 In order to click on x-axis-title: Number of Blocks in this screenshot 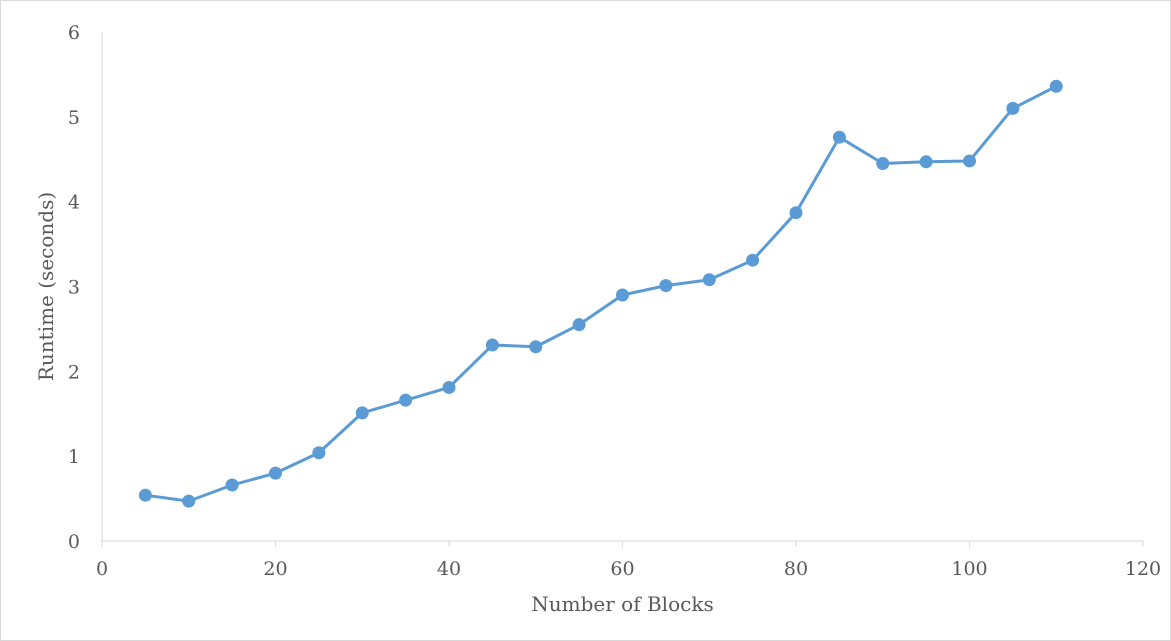, I will do `click(622, 604)`.